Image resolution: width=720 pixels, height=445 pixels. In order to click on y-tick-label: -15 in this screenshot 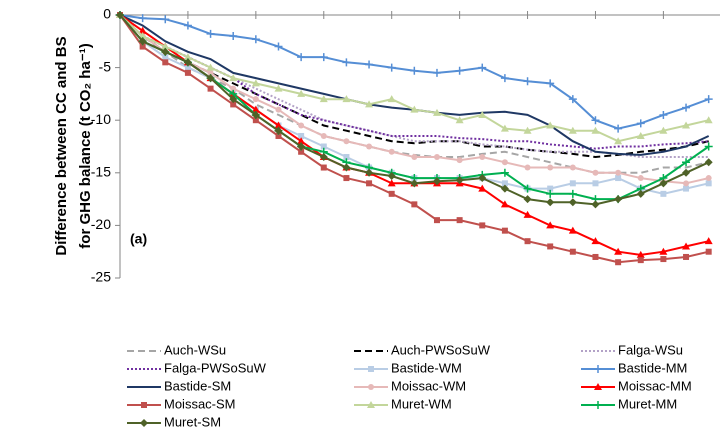, I will do `click(101, 172)`.